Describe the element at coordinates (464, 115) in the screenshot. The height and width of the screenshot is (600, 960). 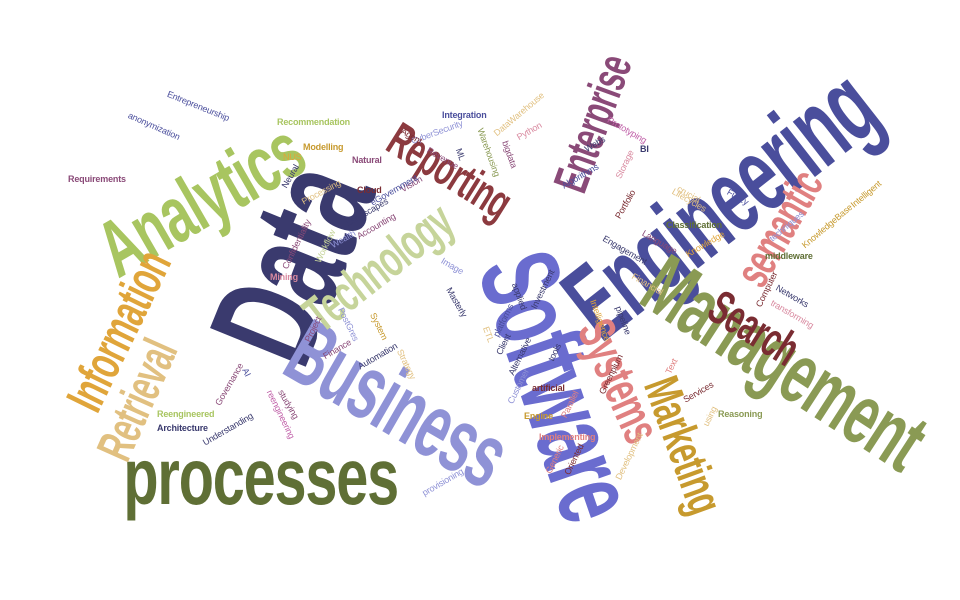
I see `word-integration: Integration` at that location.